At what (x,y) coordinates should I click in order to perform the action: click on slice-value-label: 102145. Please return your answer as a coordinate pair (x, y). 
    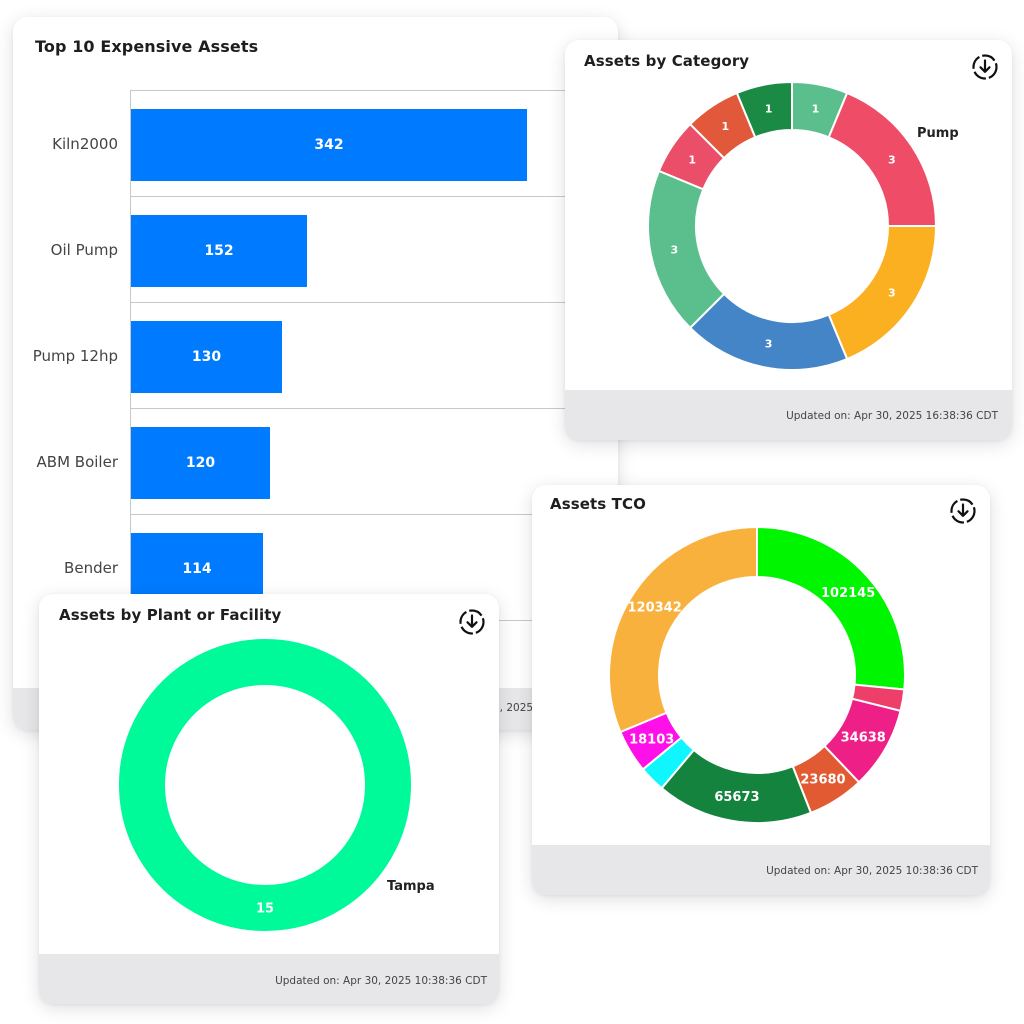
    Looking at the image, I should click on (848, 593).